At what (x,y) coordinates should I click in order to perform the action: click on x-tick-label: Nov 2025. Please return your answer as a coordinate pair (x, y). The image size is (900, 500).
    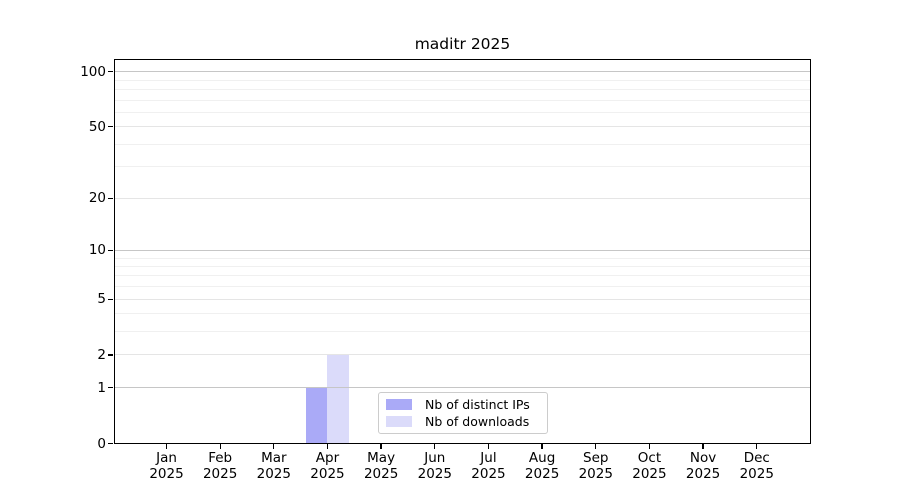
    Looking at the image, I should click on (703, 466).